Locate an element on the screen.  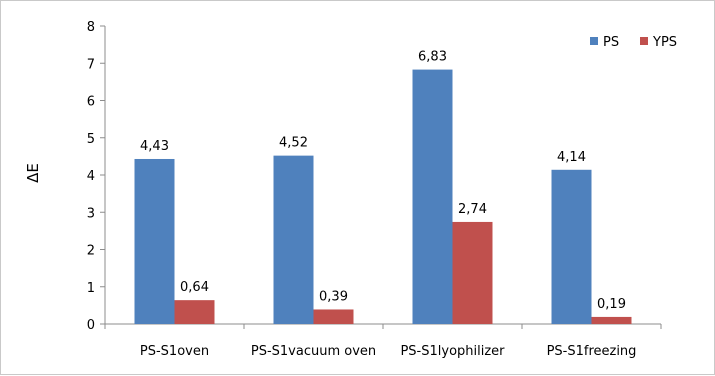
y-tick-label: 7 is located at coordinates (91, 64).